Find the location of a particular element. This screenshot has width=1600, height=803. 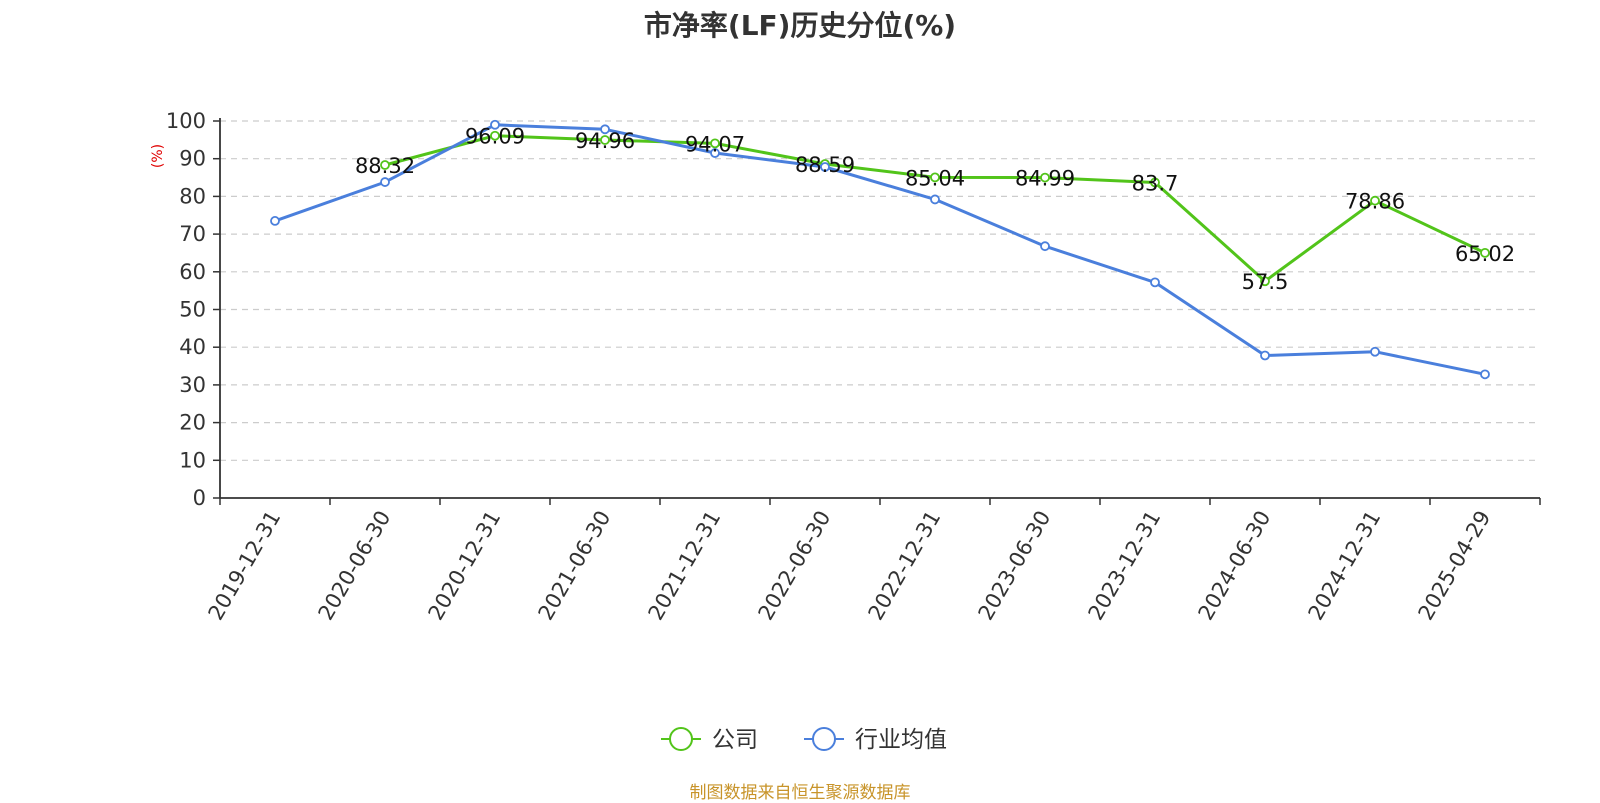

data-label: 65.02 is located at coordinates (1485, 254).